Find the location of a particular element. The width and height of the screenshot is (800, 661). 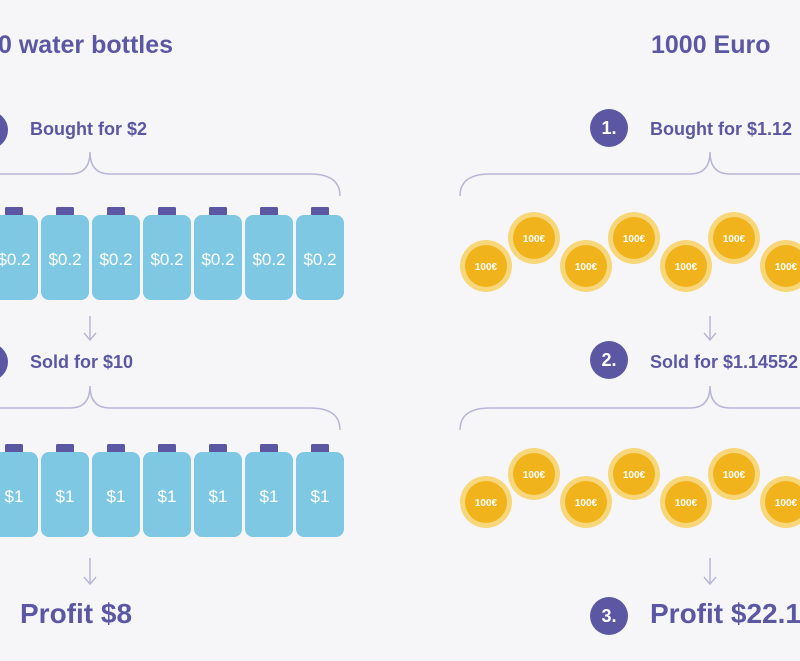

left-step1-label: Bought for $2 is located at coordinates (88, 129).